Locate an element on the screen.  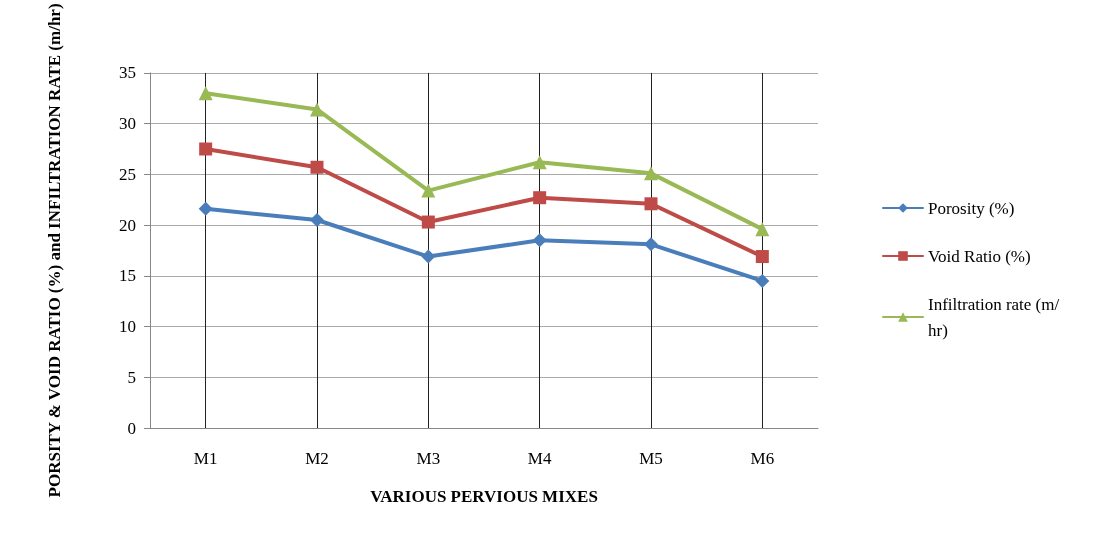
y-tick-label: 30 is located at coordinates (127, 124).